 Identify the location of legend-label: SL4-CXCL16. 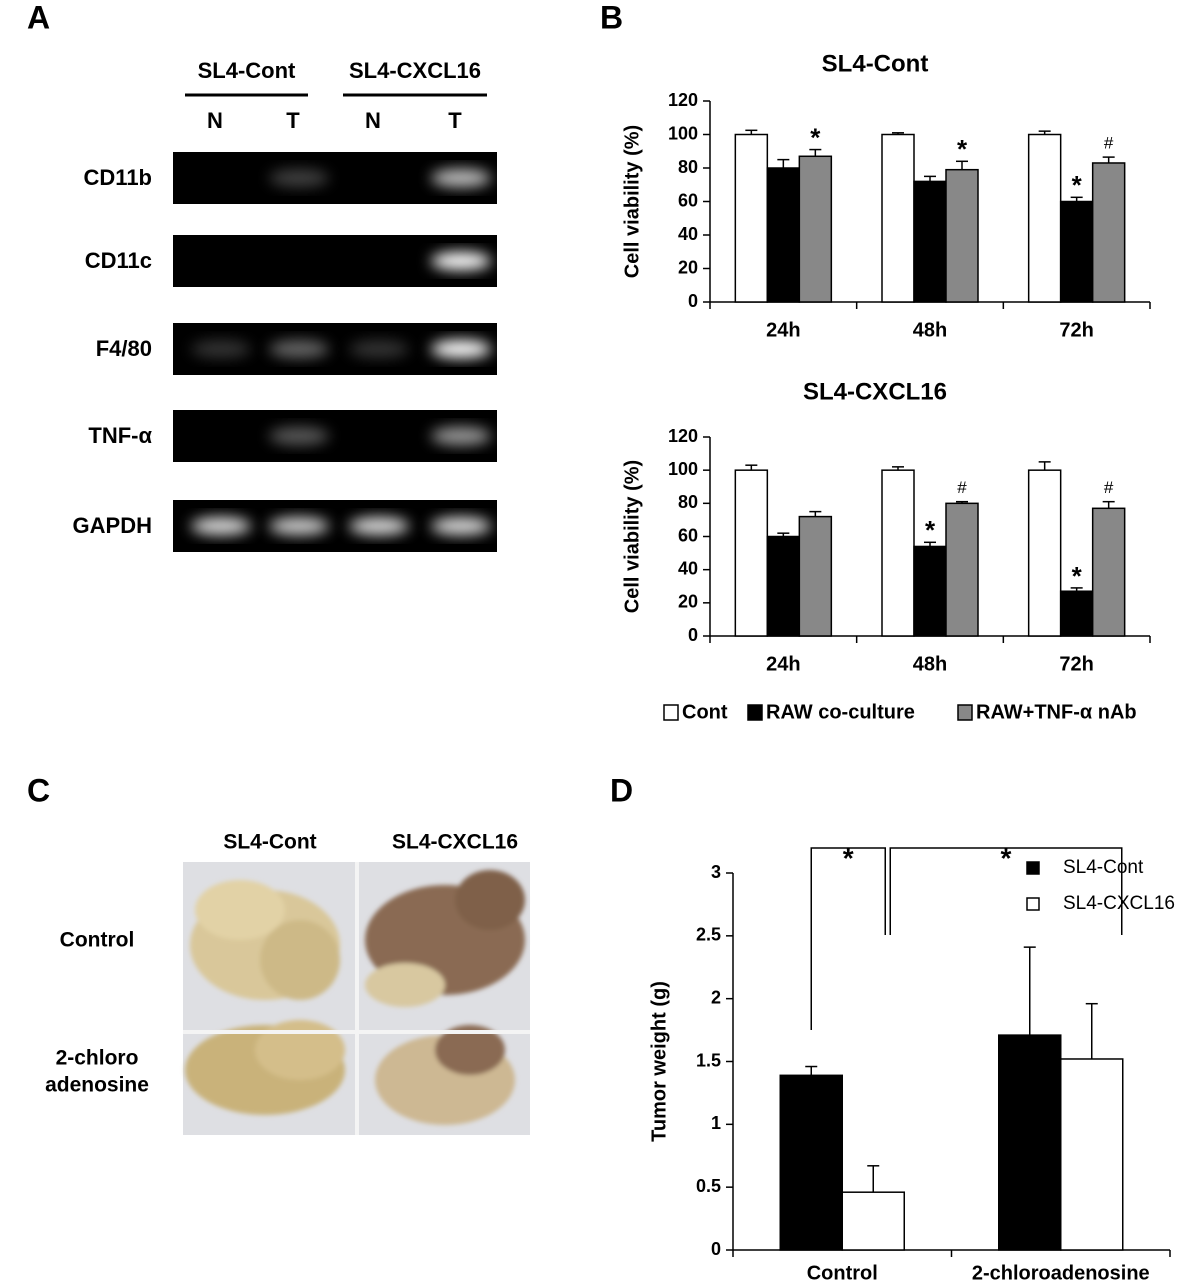
(1119, 903).